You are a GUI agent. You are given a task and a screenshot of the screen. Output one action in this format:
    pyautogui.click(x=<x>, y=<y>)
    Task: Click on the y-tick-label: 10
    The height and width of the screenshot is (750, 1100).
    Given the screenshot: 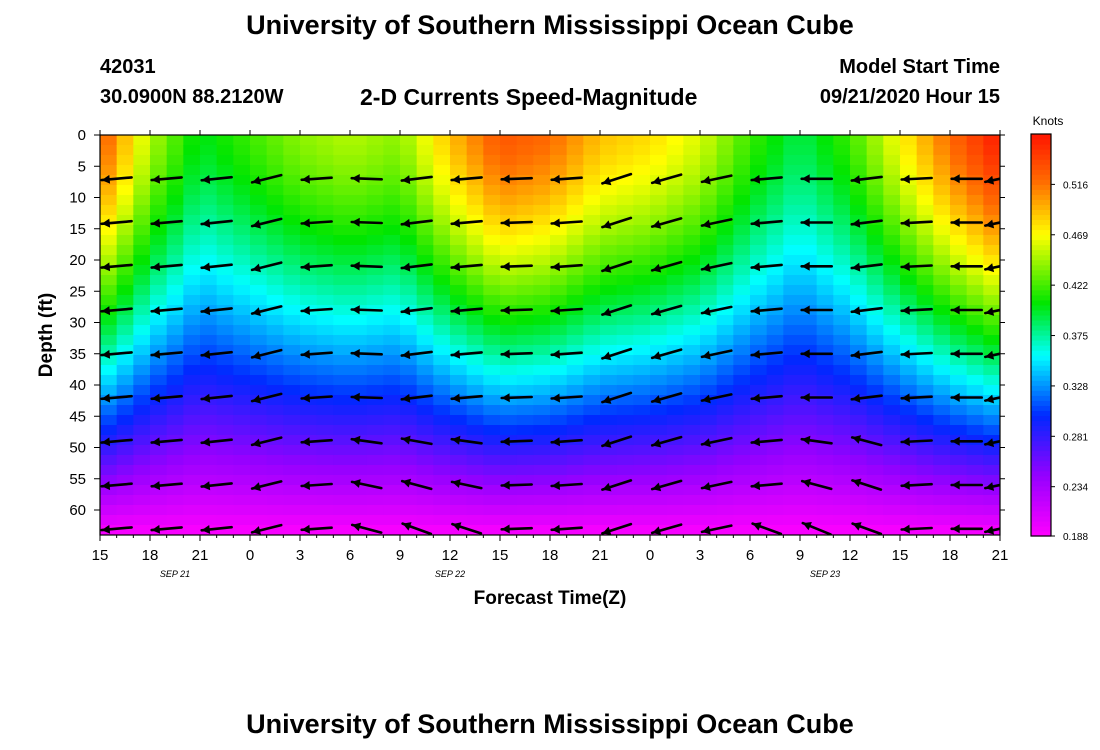 What is the action you would take?
    pyautogui.click(x=77, y=198)
    